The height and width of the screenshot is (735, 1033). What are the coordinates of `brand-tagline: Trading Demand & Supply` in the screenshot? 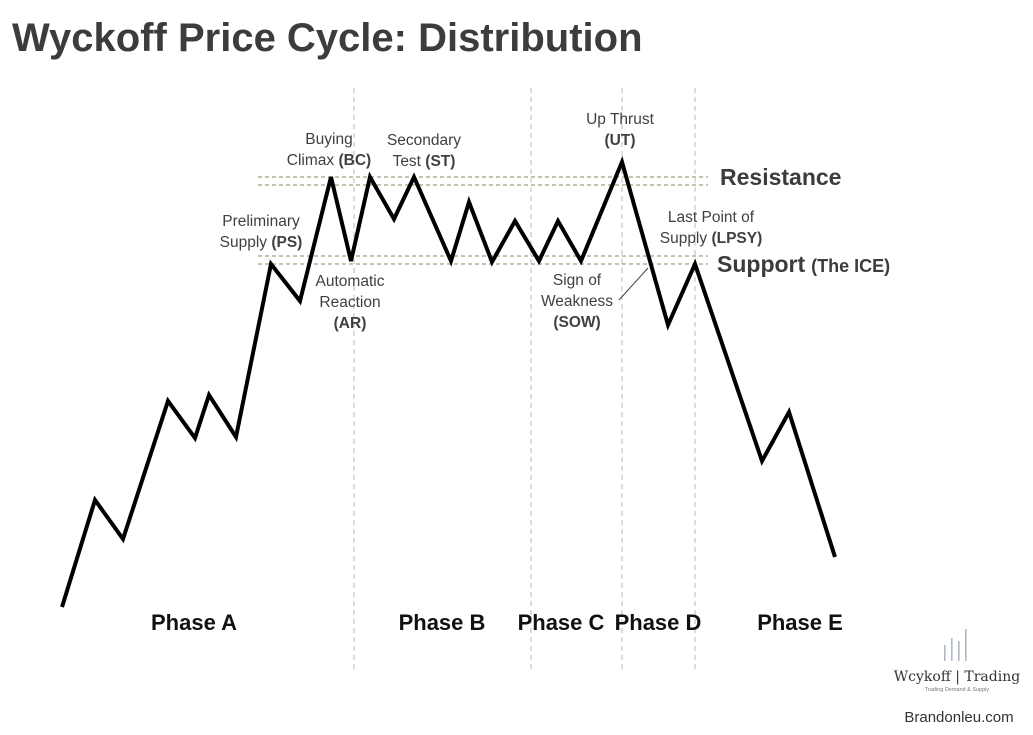 It's located at (957, 690).